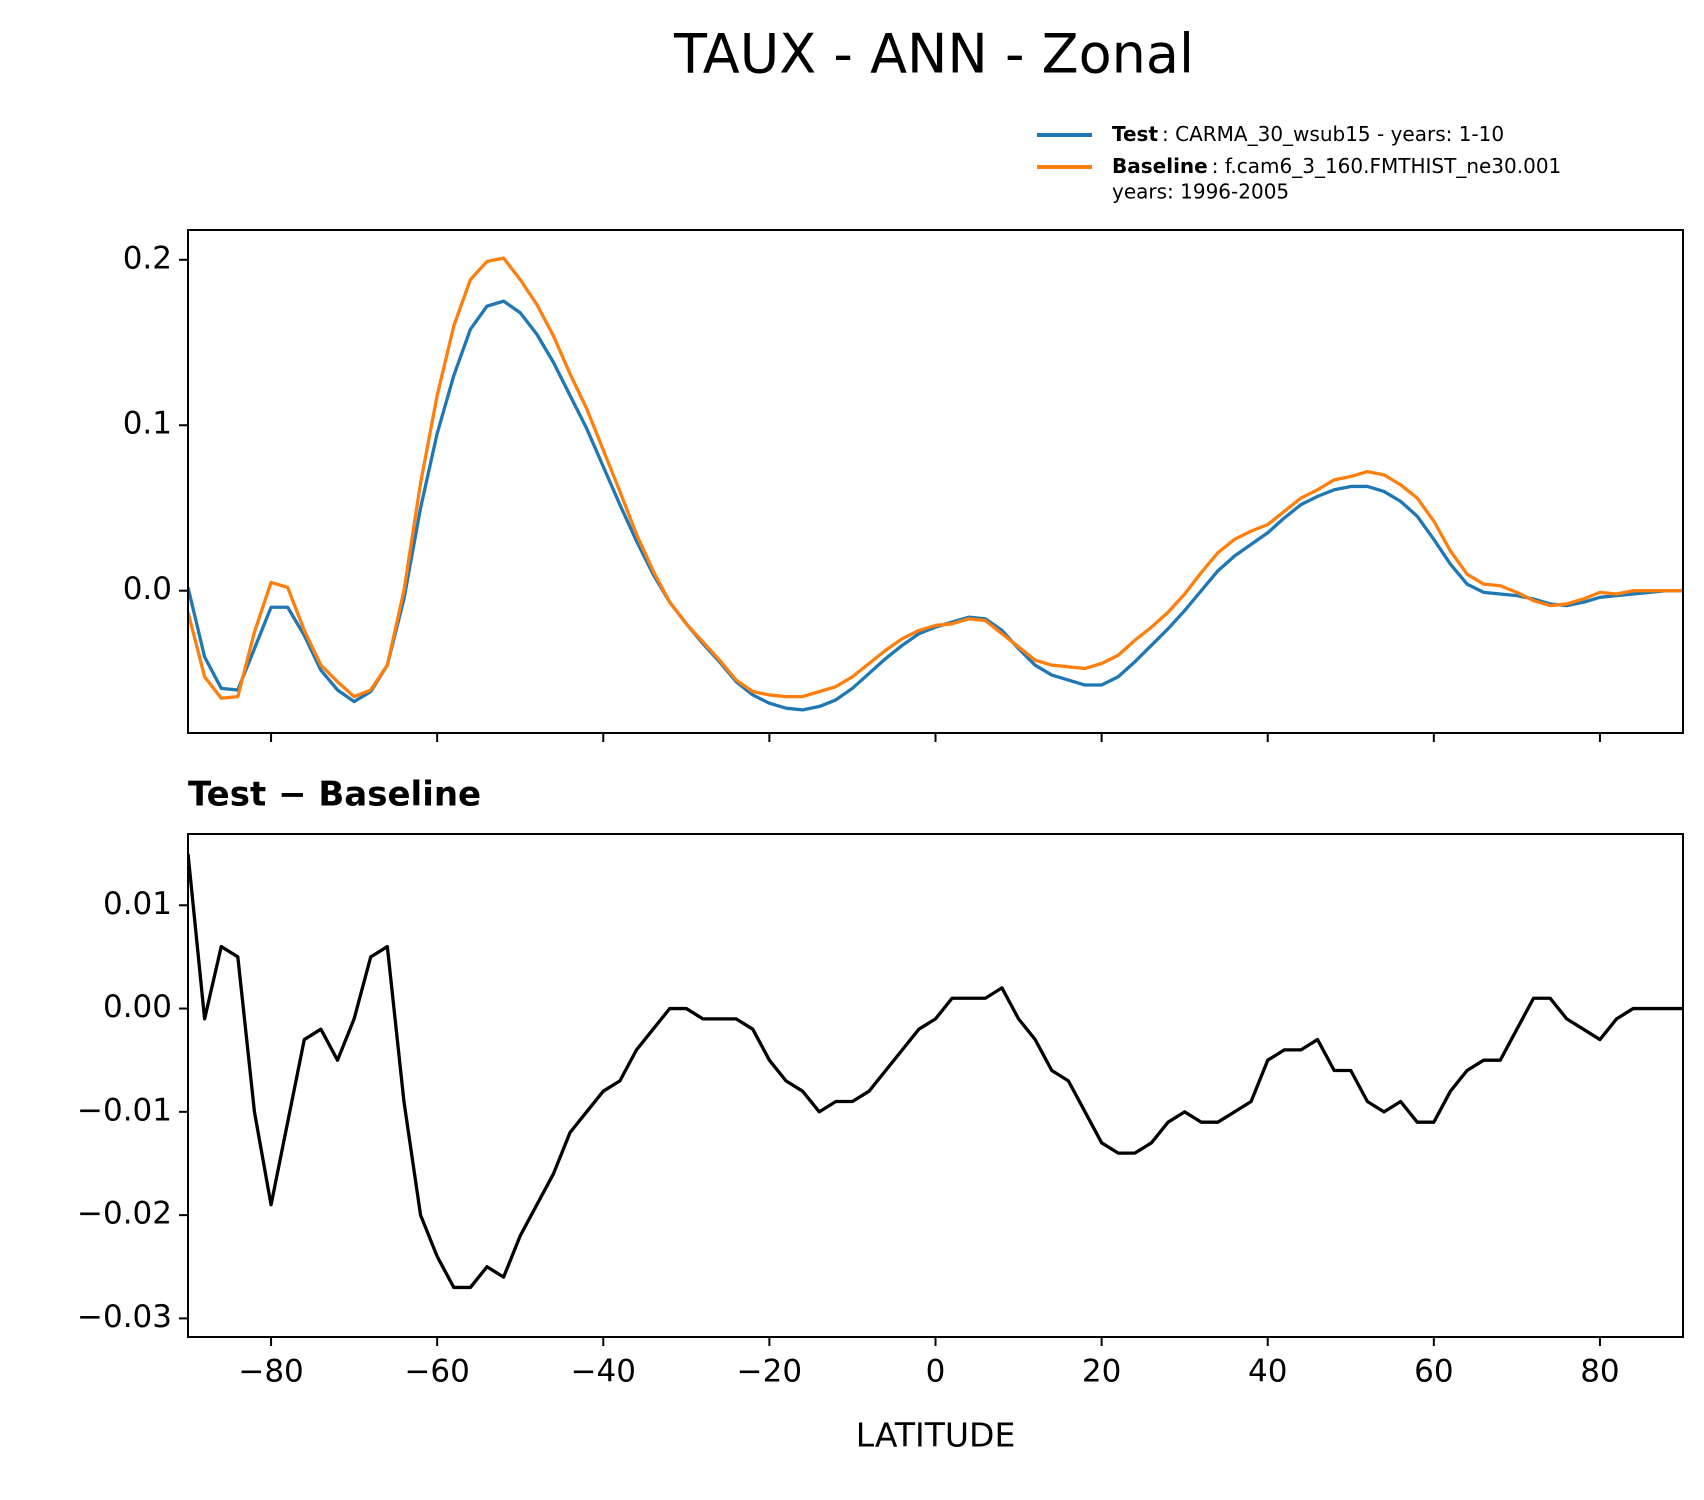  Describe the element at coordinates (1387, 166) in the screenshot. I see `legend-desc: : f.cam6_3_160.FMTHIST_ne30.001` at that location.